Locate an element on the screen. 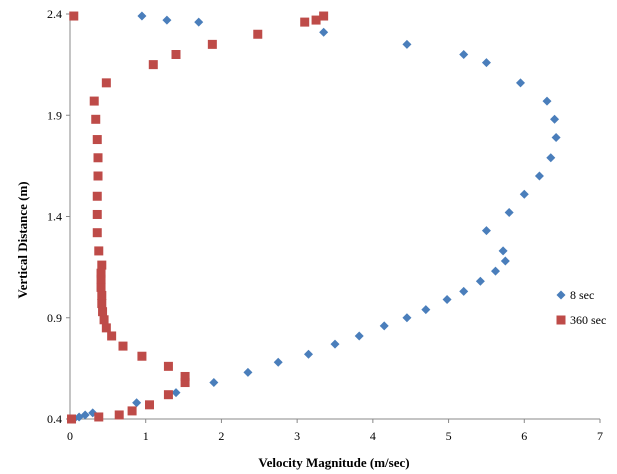 The image size is (617, 474). y-tick-label: 1.4 is located at coordinates (54, 217).